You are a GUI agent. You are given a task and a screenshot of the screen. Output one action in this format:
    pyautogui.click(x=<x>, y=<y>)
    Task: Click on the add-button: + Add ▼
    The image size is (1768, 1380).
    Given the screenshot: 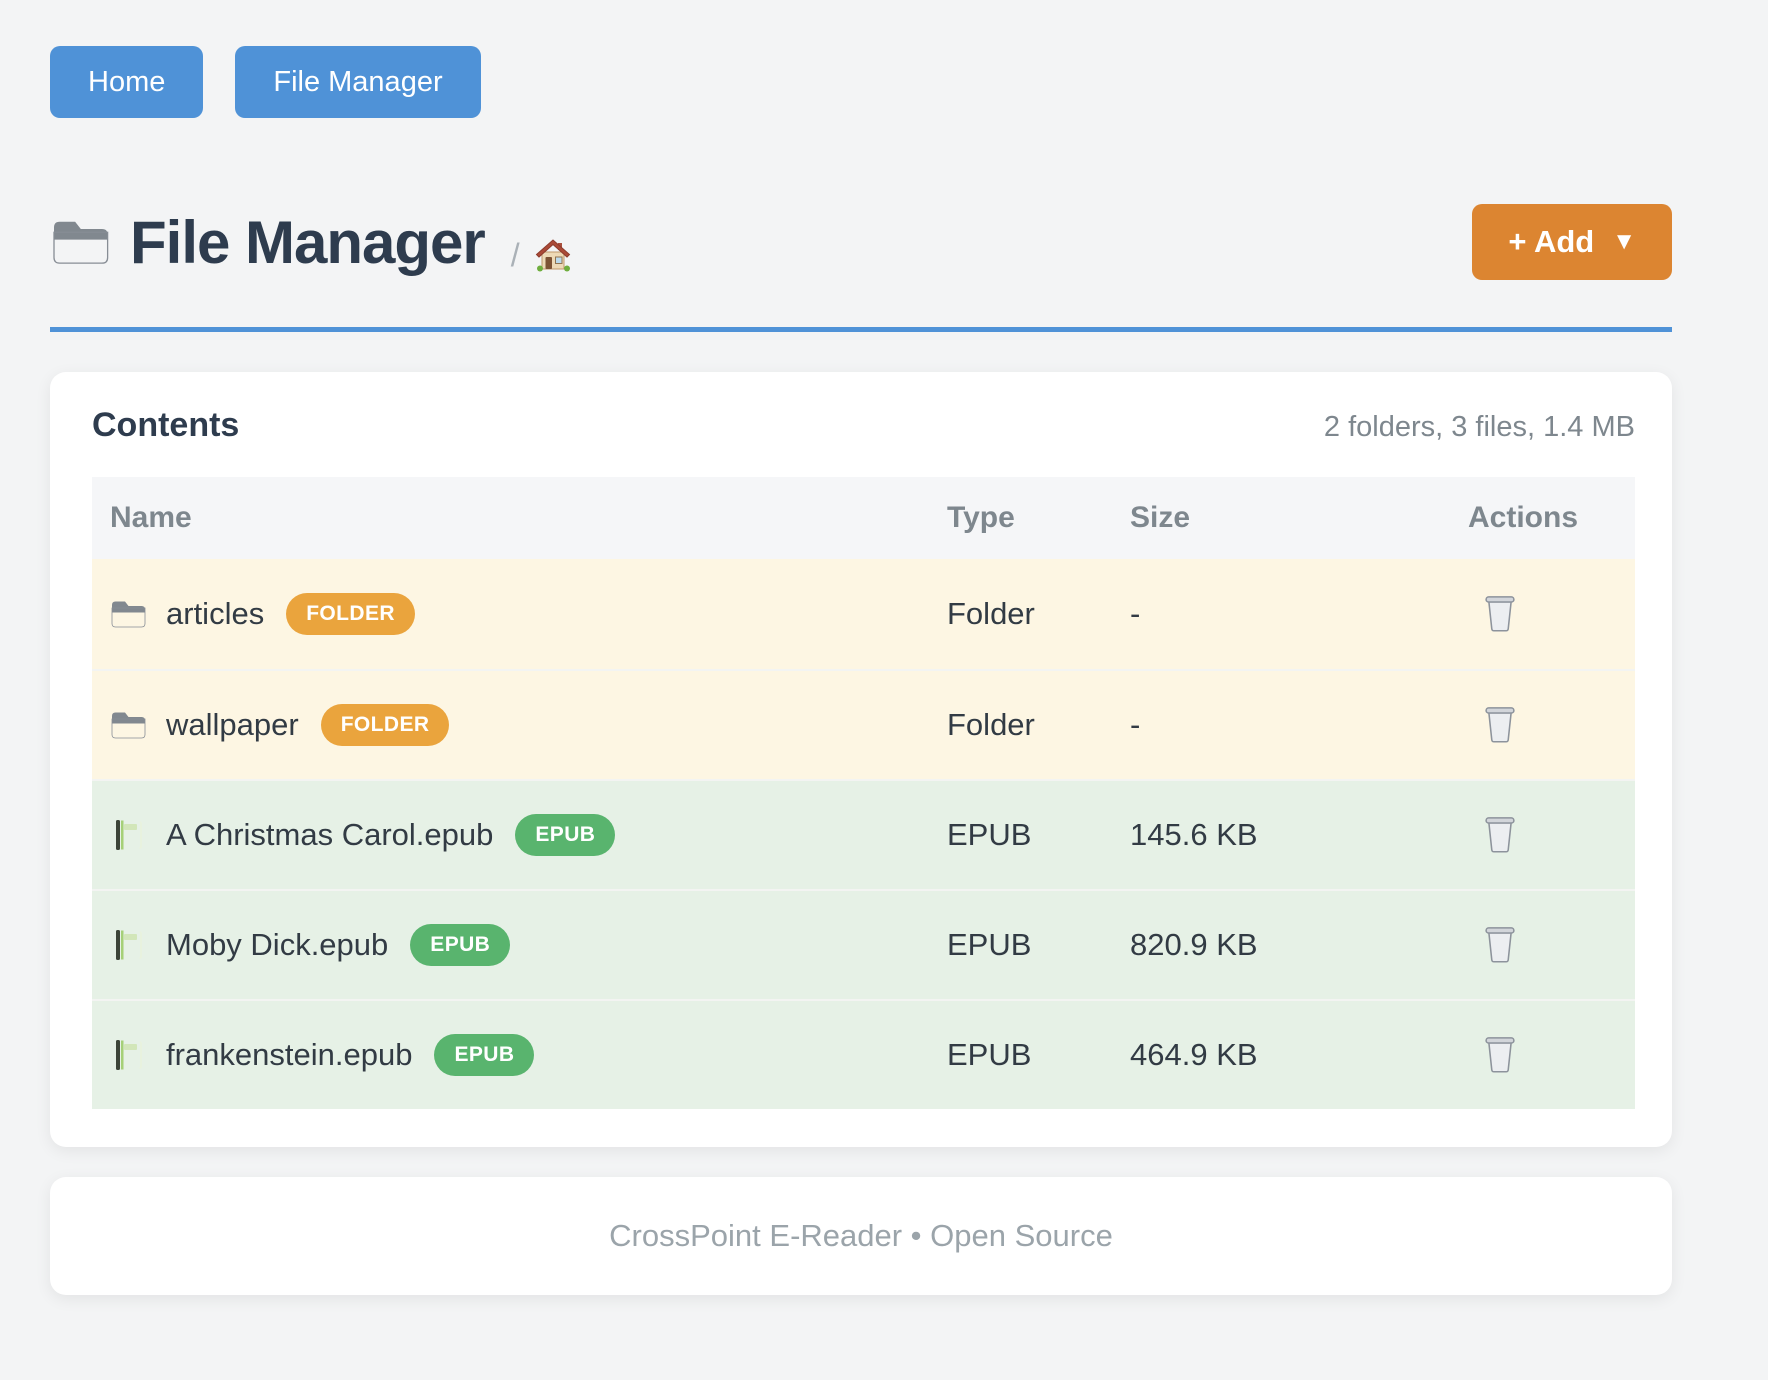 What is the action you would take?
    pyautogui.click(x=1572, y=242)
    